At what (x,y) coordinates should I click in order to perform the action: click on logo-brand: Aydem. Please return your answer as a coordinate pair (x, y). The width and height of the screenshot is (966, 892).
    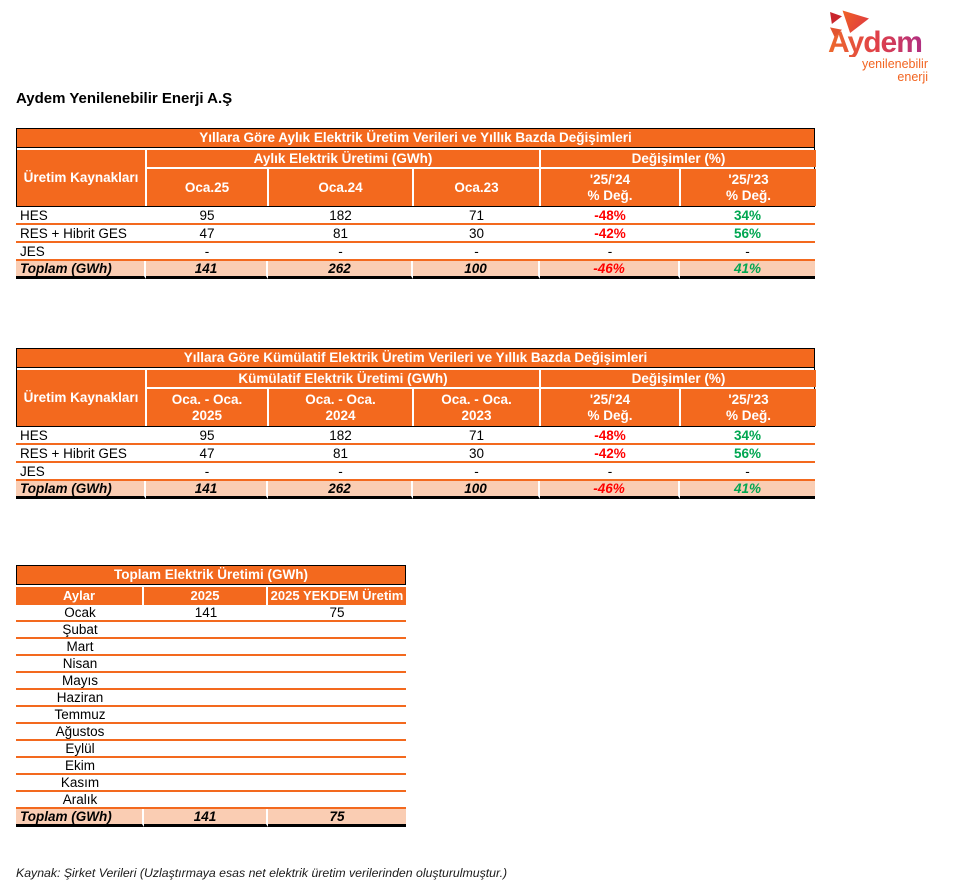
    Looking at the image, I should click on (879, 43).